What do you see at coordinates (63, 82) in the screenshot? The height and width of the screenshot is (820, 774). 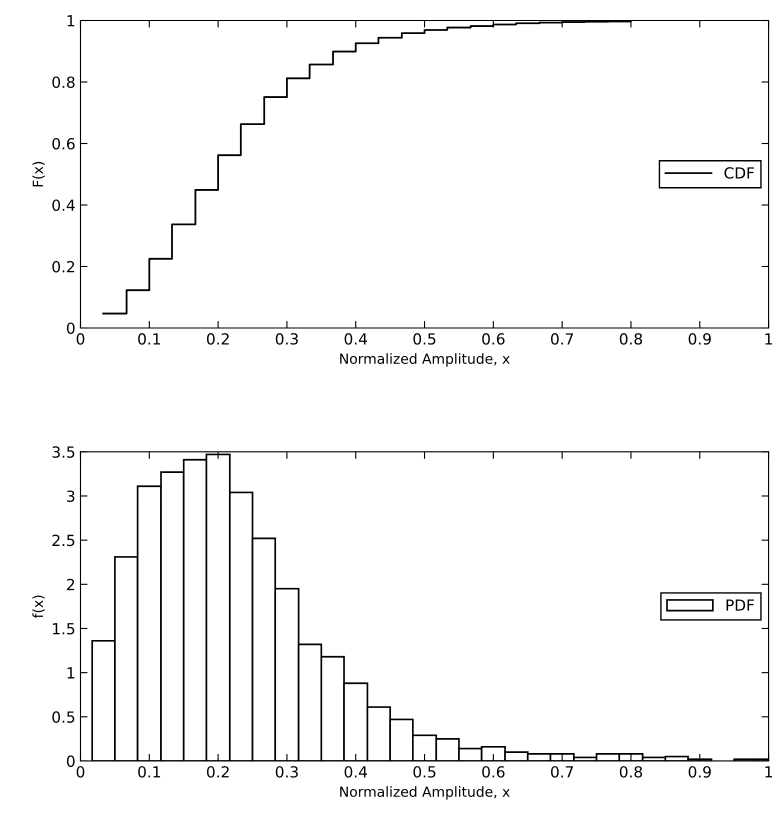 I see `y-tick-label: 0.8` at bounding box center [63, 82].